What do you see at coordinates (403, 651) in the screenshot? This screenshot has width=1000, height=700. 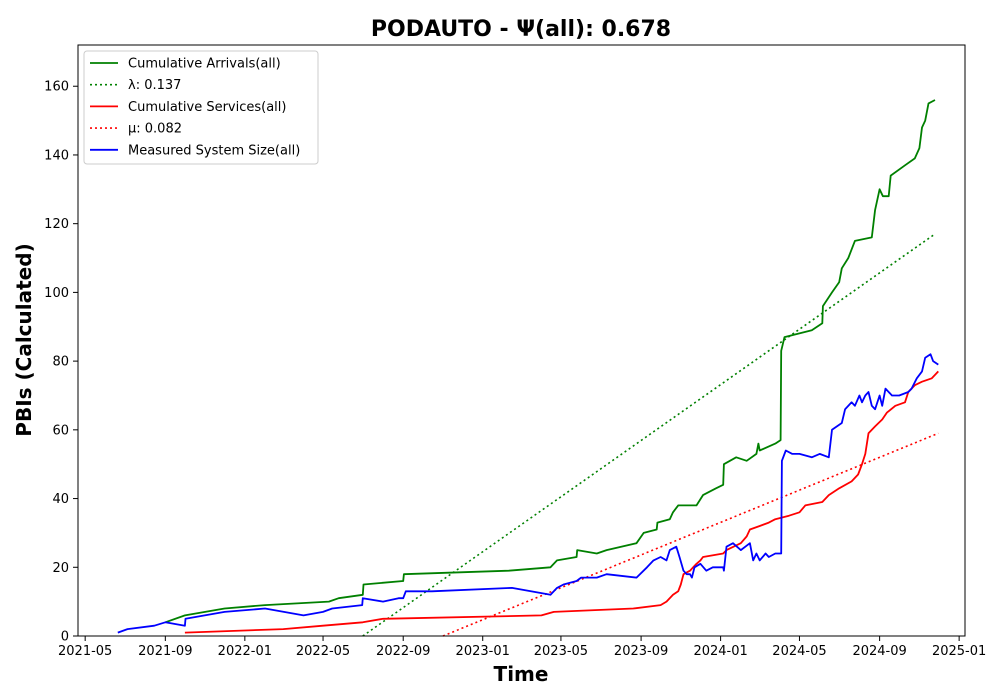 I see `x-tick-label: 2022-09` at bounding box center [403, 651].